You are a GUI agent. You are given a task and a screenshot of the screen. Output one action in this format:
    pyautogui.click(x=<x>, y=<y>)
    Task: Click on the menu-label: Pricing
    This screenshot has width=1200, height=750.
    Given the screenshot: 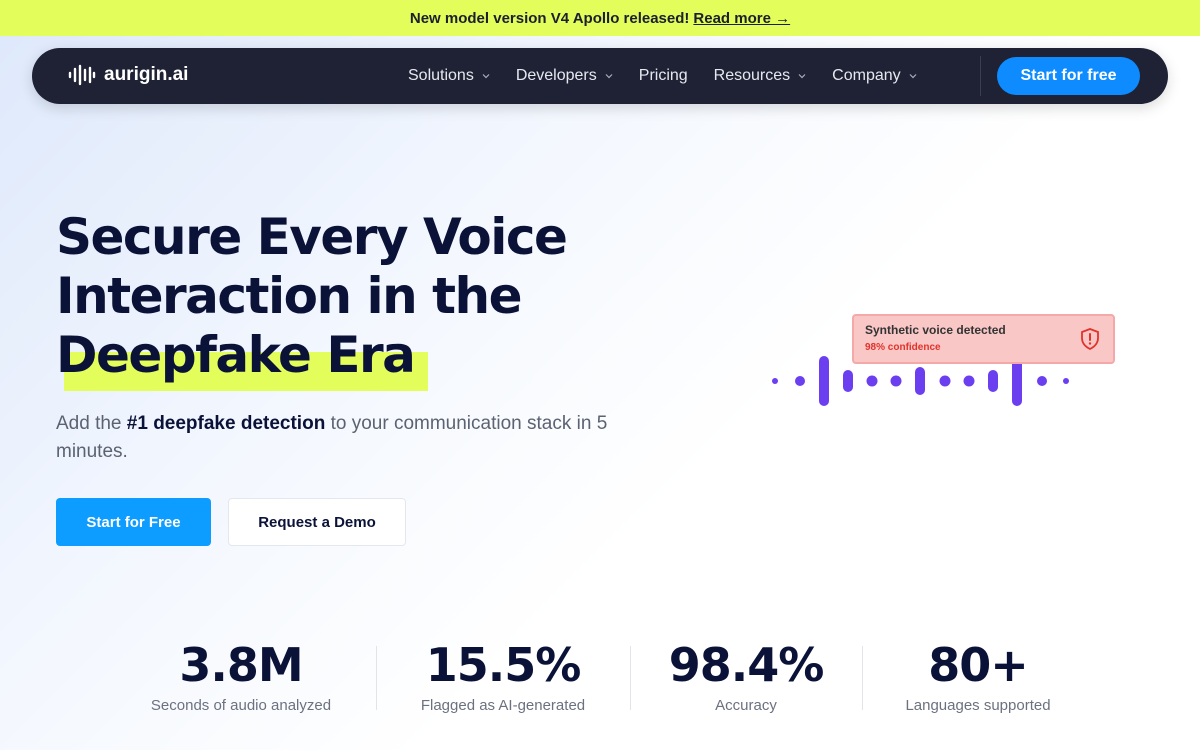 What is the action you would take?
    pyautogui.click(x=663, y=75)
    